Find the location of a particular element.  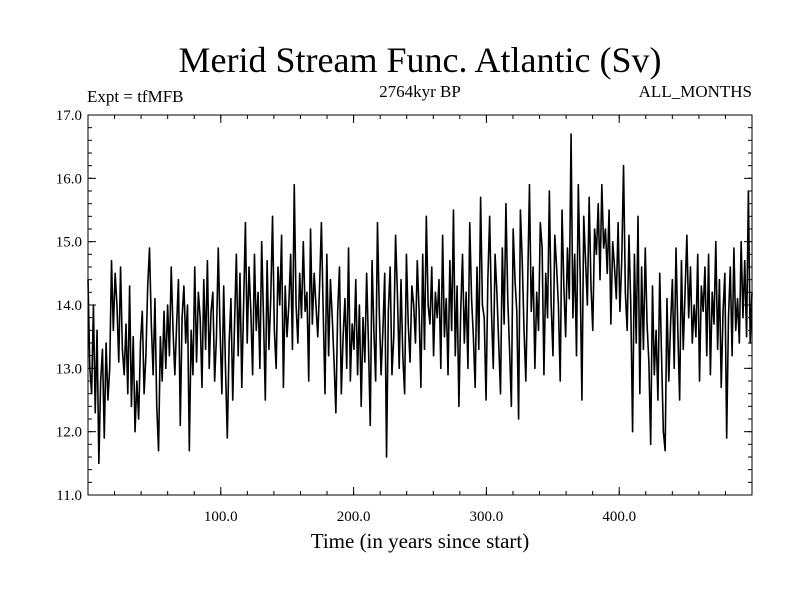

experiment-label: Expt = tfMFB is located at coordinates (135, 96).